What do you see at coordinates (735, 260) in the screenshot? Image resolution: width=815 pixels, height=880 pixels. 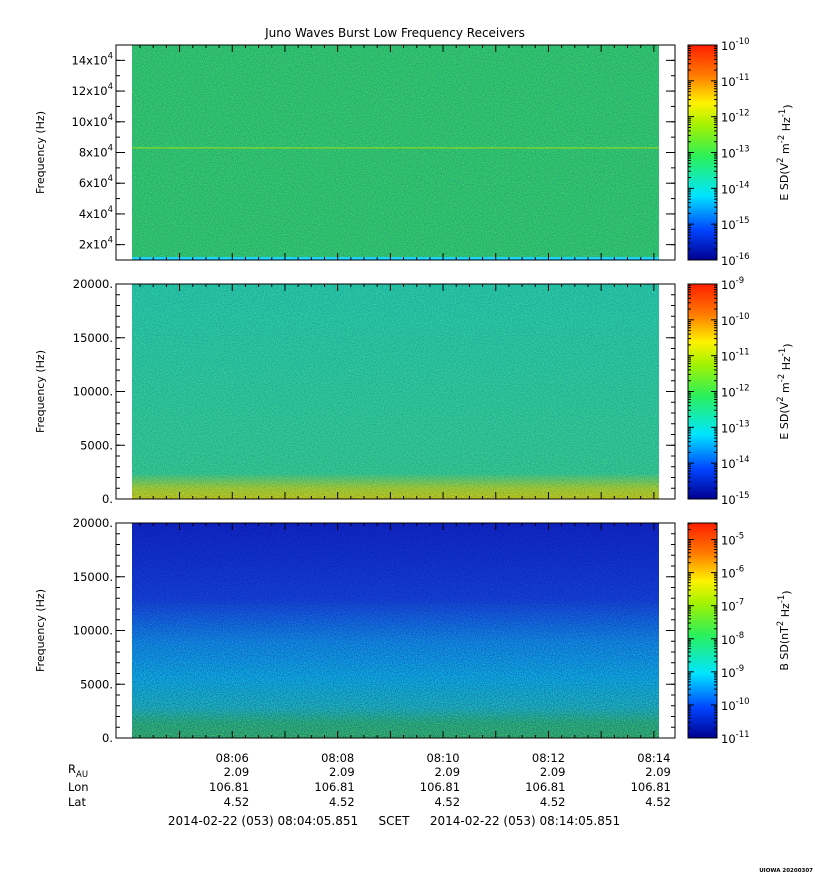 I see `colorbar-tick-label: 10⁻¹⁶` at bounding box center [735, 260].